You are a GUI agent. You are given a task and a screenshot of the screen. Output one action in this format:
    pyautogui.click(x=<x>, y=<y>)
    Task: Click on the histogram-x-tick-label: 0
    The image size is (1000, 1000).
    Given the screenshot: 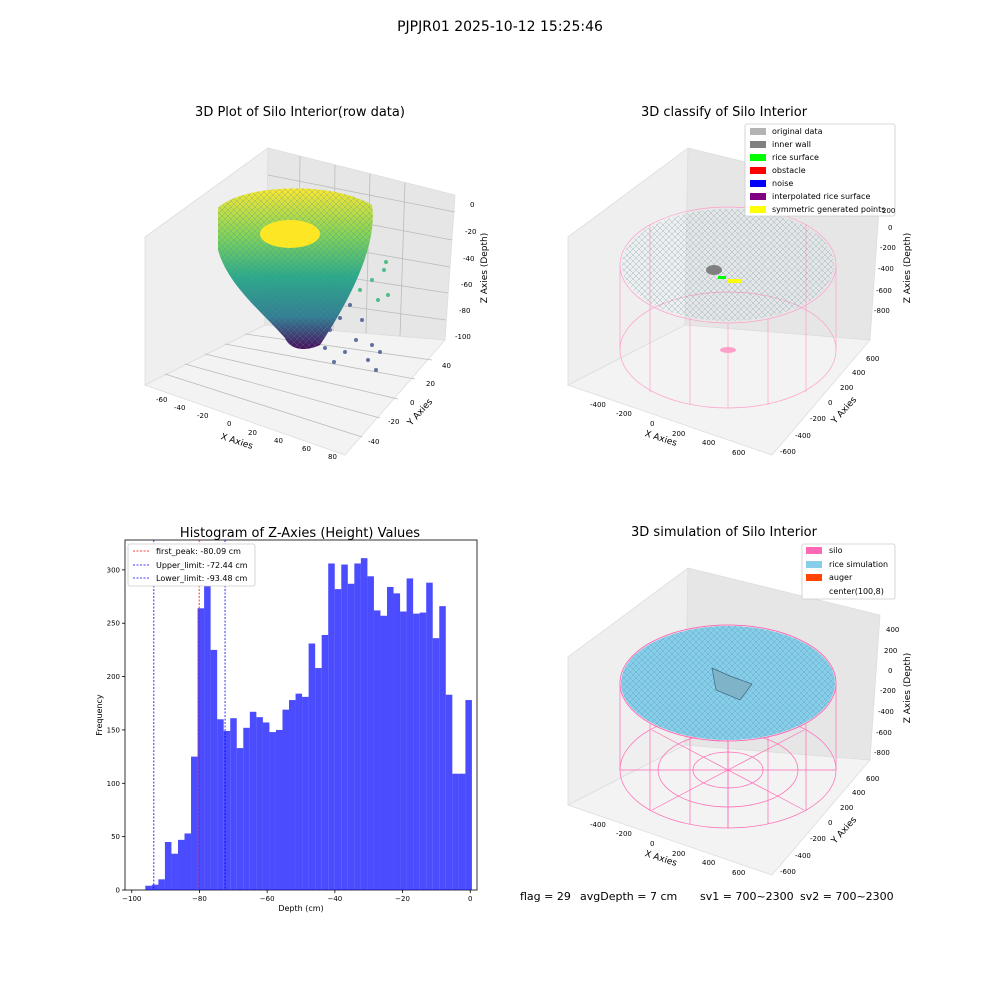 What is the action you would take?
    pyautogui.click(x=470, y=899)
    